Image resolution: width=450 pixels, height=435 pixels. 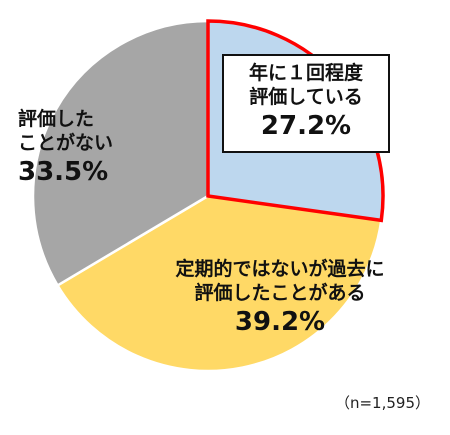 What do you see at coordinates (63, 171) in the screenshot?
I see `slice-value-label: 33.5%` at bounding box center [63, 171].